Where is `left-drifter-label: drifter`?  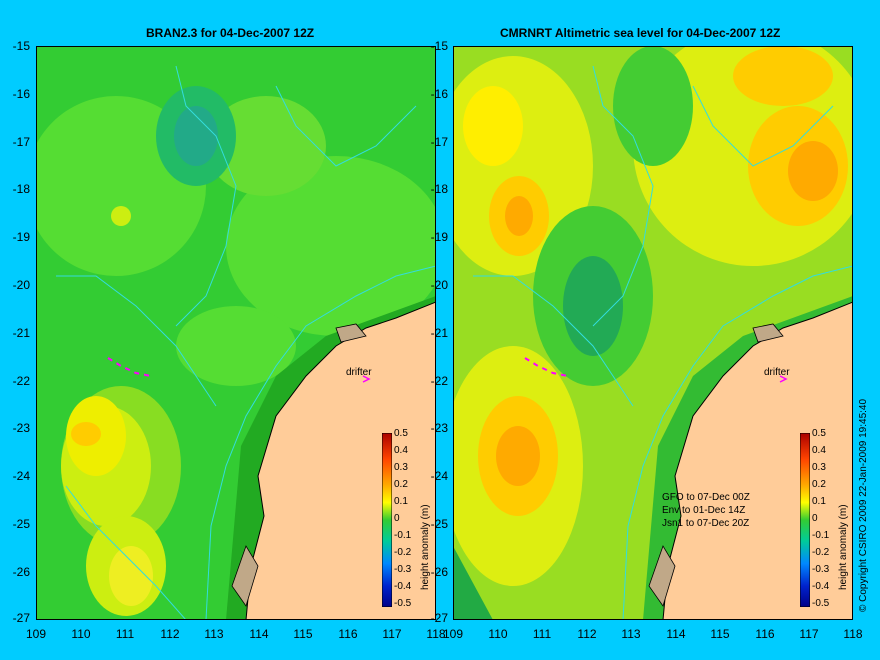 left-drifter-label: drifter is located at coordinates (359, 372).